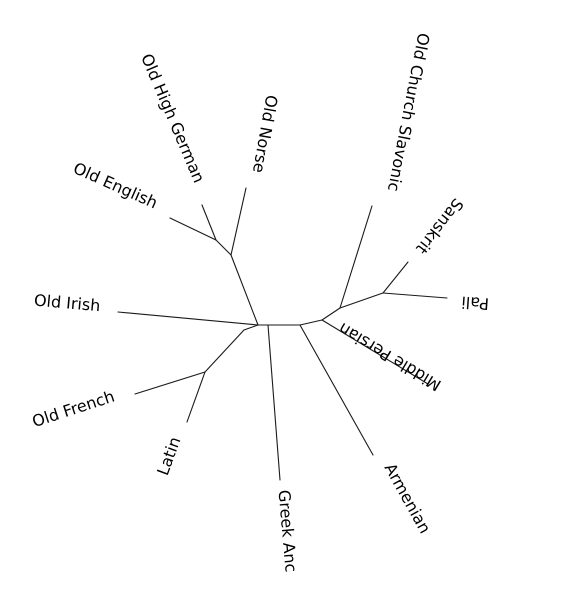 Image resolution: width=576 pixels, height=612 pixels. Describe the element at coordinates (375, 352) in the screenshot. I see `branch-middle-persian` at that location.